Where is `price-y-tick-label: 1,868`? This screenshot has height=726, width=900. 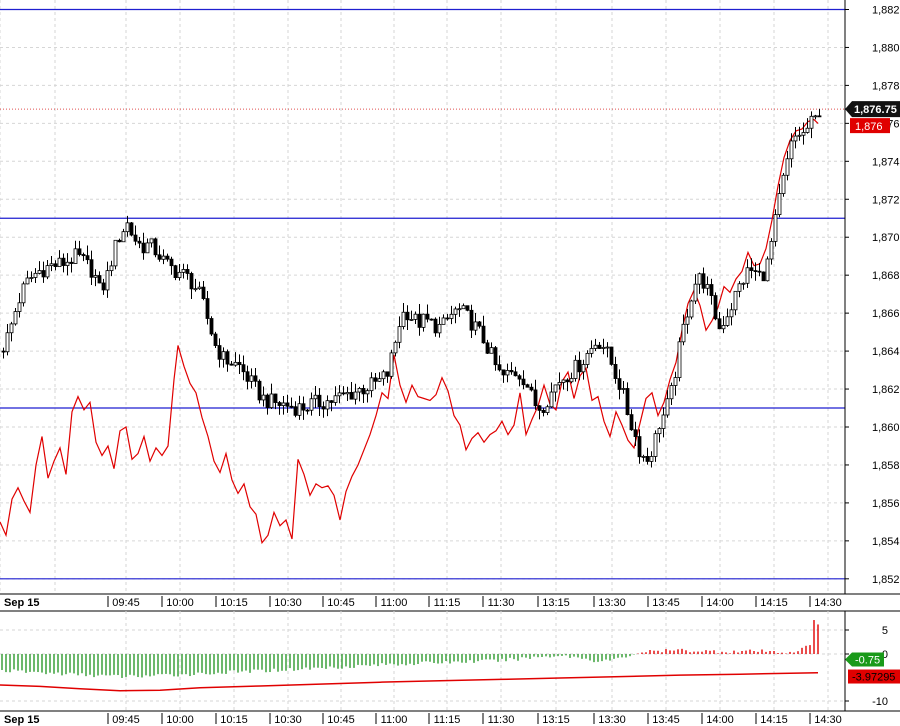
price-y-tick-label: 1,868 is located at coordinates (886, 276).